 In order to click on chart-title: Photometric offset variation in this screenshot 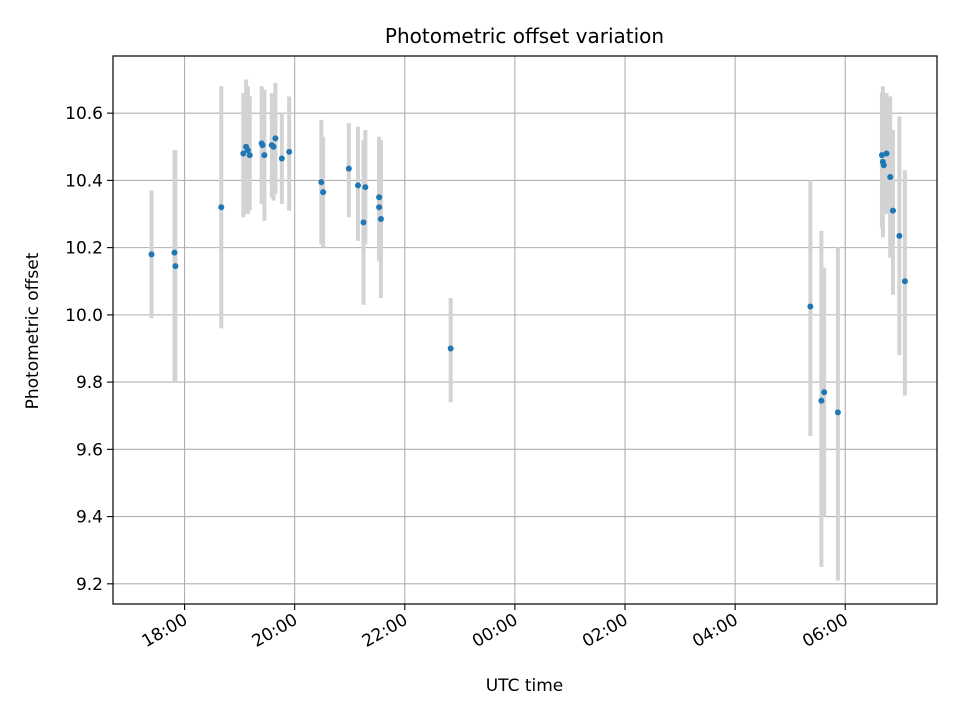, I will do `click(524, 36)`.